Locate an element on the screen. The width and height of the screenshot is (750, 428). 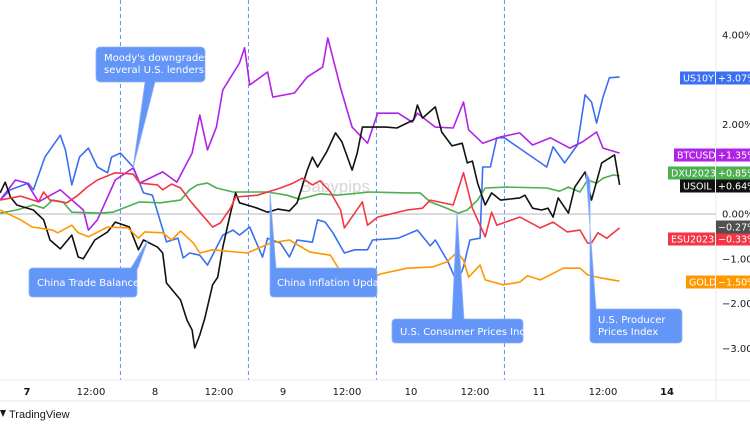
y-tick-label: 0.00% is located at coordinates (736, 215).